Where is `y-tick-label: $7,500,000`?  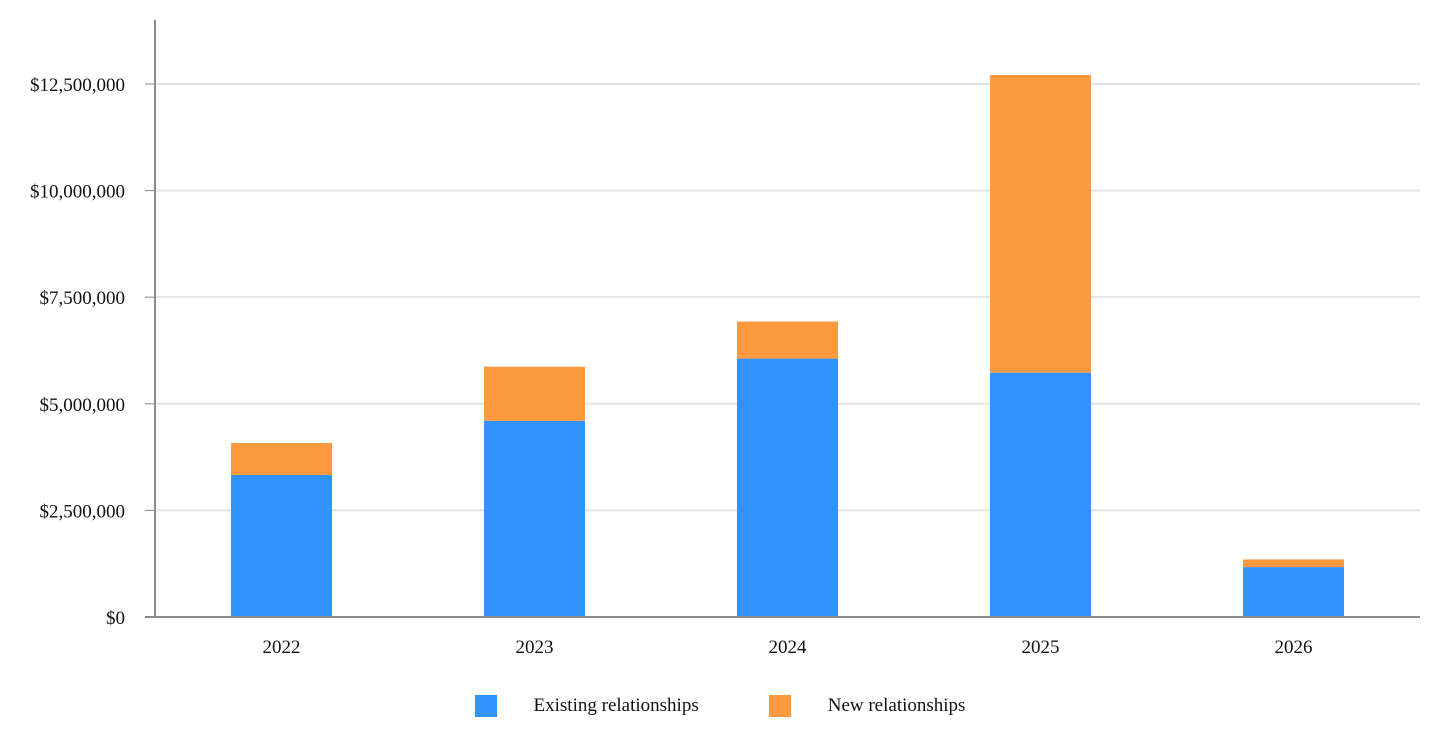 y-tick-label: $7,500,000 is located at coordinates (83, 298).